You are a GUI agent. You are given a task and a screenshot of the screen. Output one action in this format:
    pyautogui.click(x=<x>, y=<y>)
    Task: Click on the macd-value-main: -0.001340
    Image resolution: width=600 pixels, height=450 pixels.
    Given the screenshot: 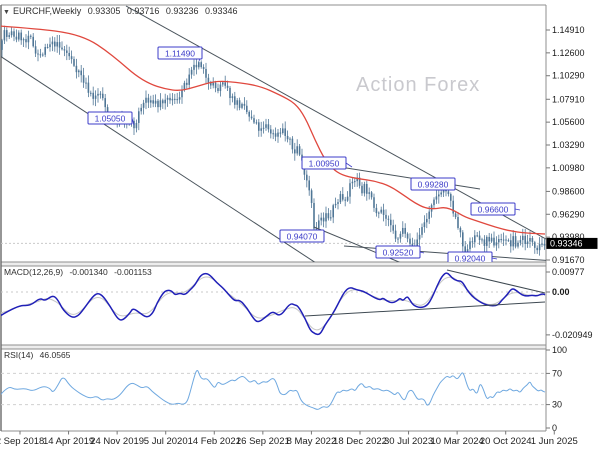 What is the action you would take?
    pyautogui.click(x=88, y=272)
    